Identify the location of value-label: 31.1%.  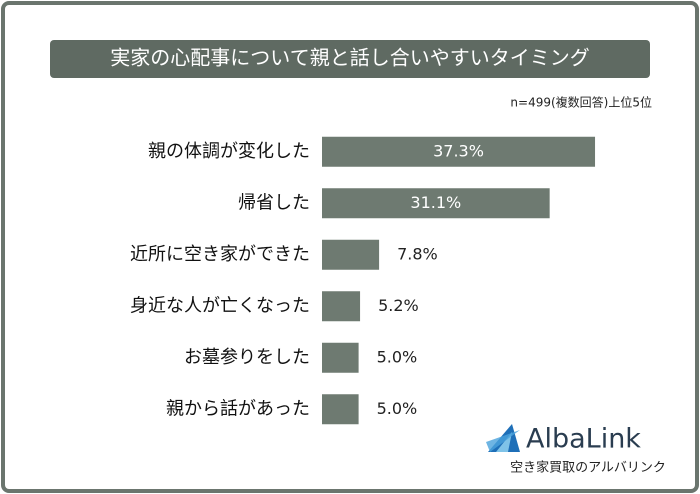
(435, 202).